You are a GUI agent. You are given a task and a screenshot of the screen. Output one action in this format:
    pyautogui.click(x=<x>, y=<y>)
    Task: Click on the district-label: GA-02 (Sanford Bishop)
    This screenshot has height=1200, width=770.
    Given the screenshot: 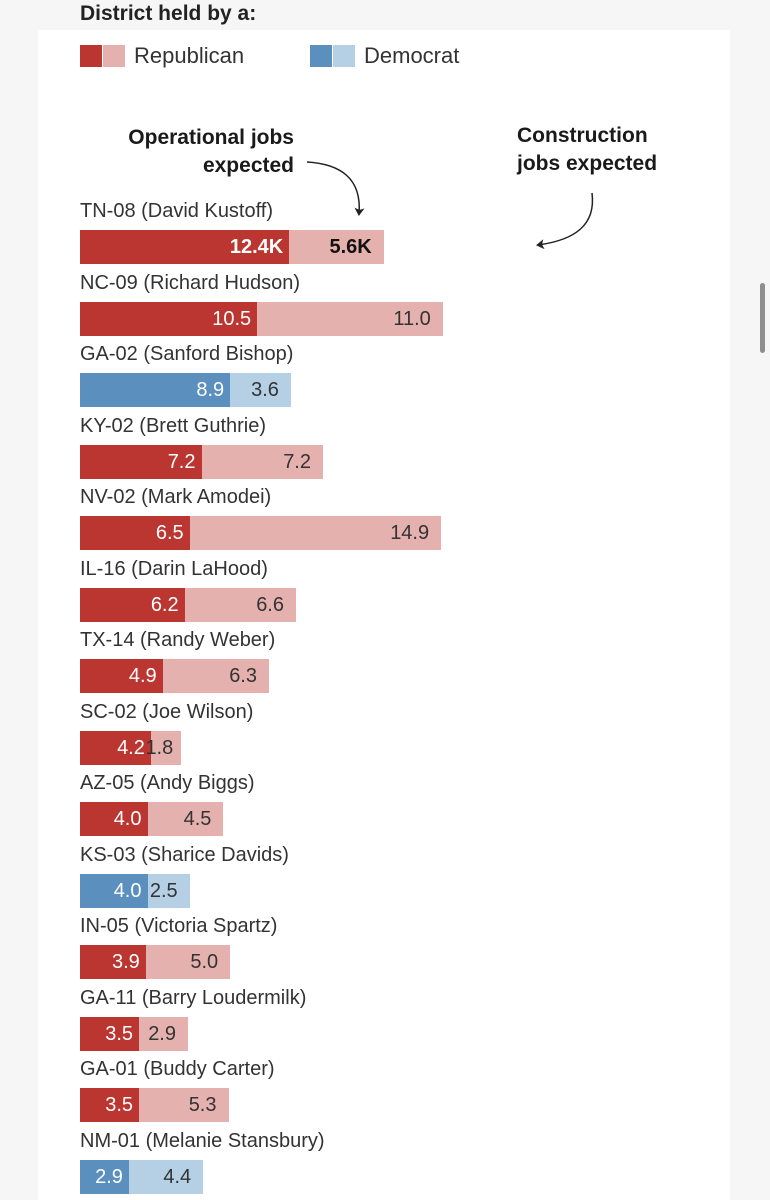 What is the action you would take?
    pyautogui.click(x=187, y=354)
    